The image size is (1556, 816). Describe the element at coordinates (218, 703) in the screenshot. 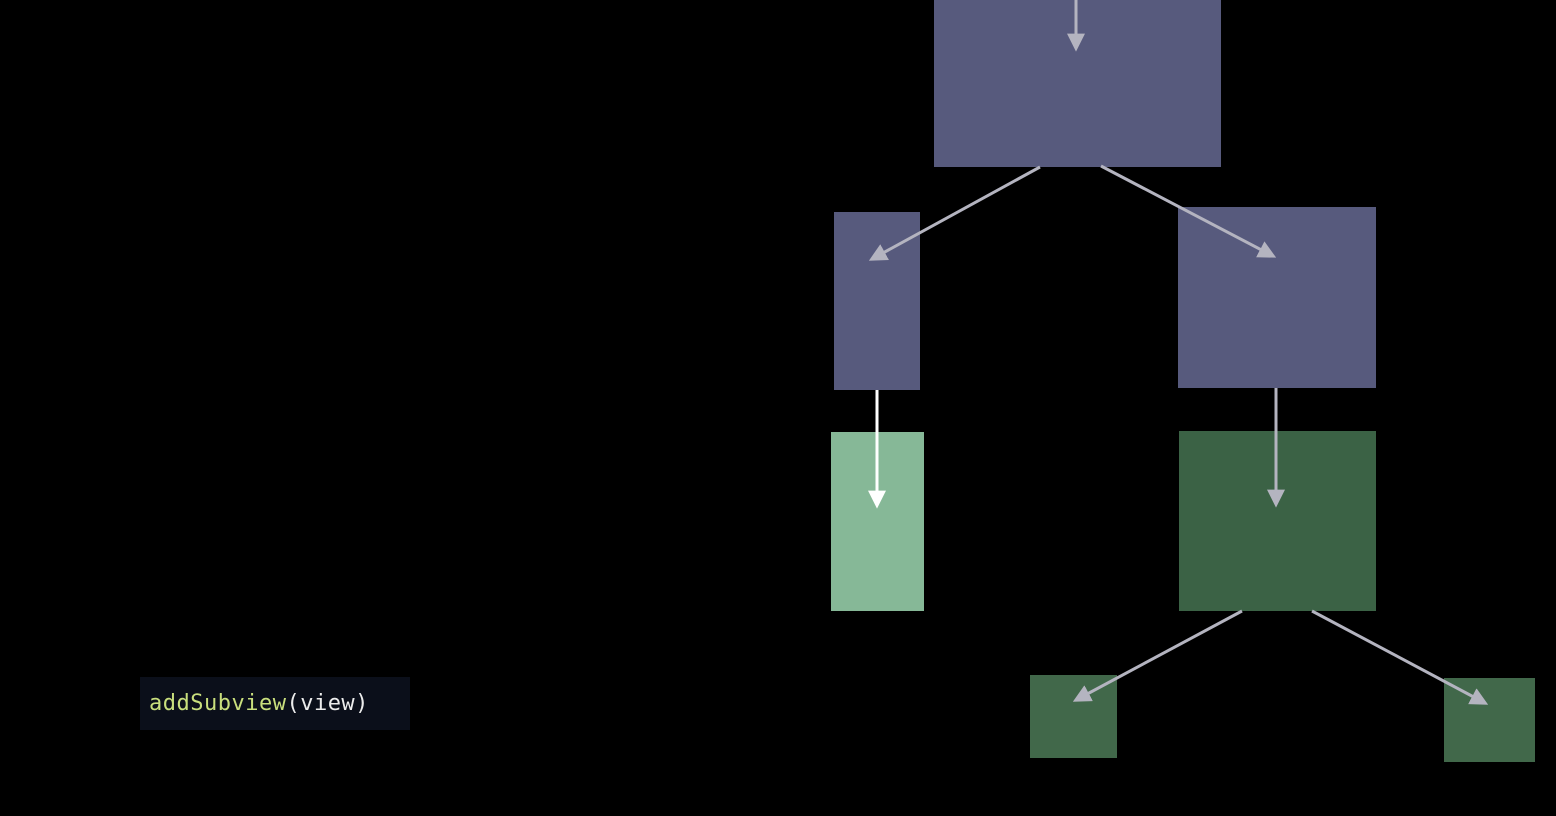

I see `code-function-name: addSubview` at that location.